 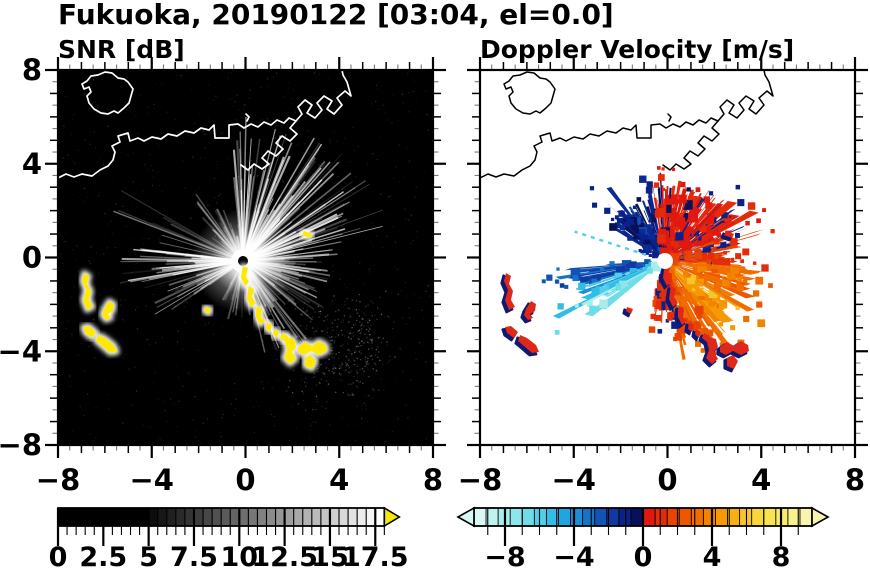 I want to click on snr-colorbar-label: 15, so click(x=330, y=556).